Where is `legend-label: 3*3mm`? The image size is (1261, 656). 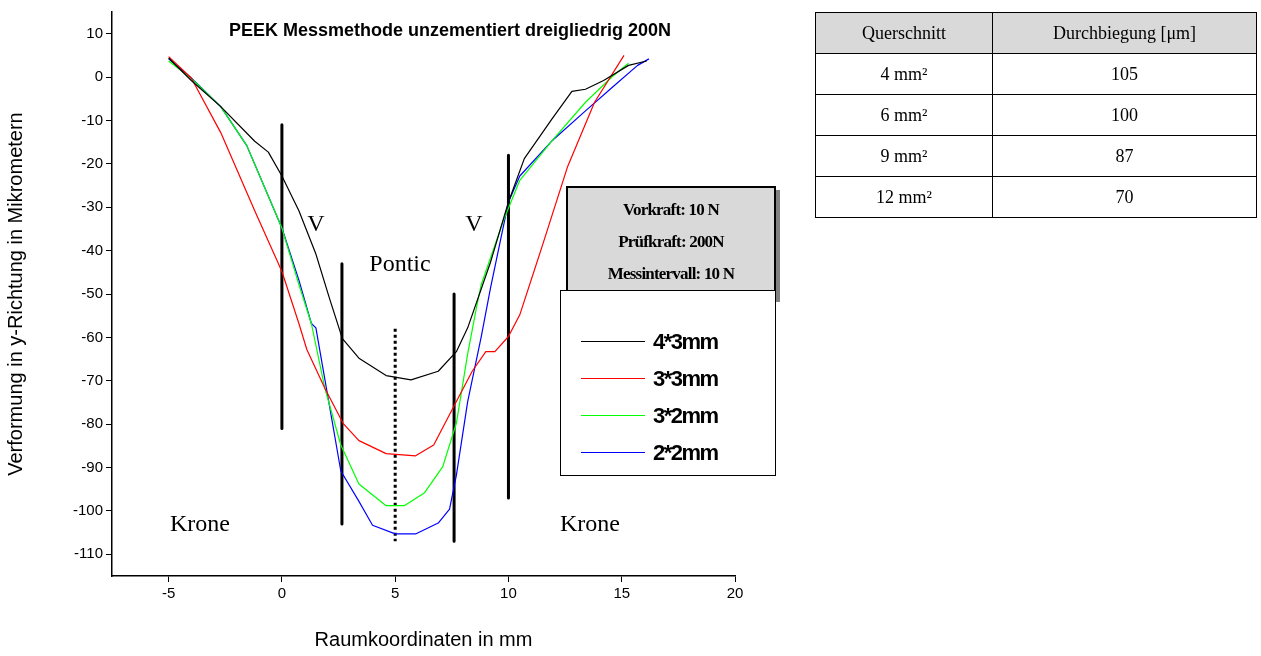 legend-label: 3*3mm is located at coordinates (685, 378).